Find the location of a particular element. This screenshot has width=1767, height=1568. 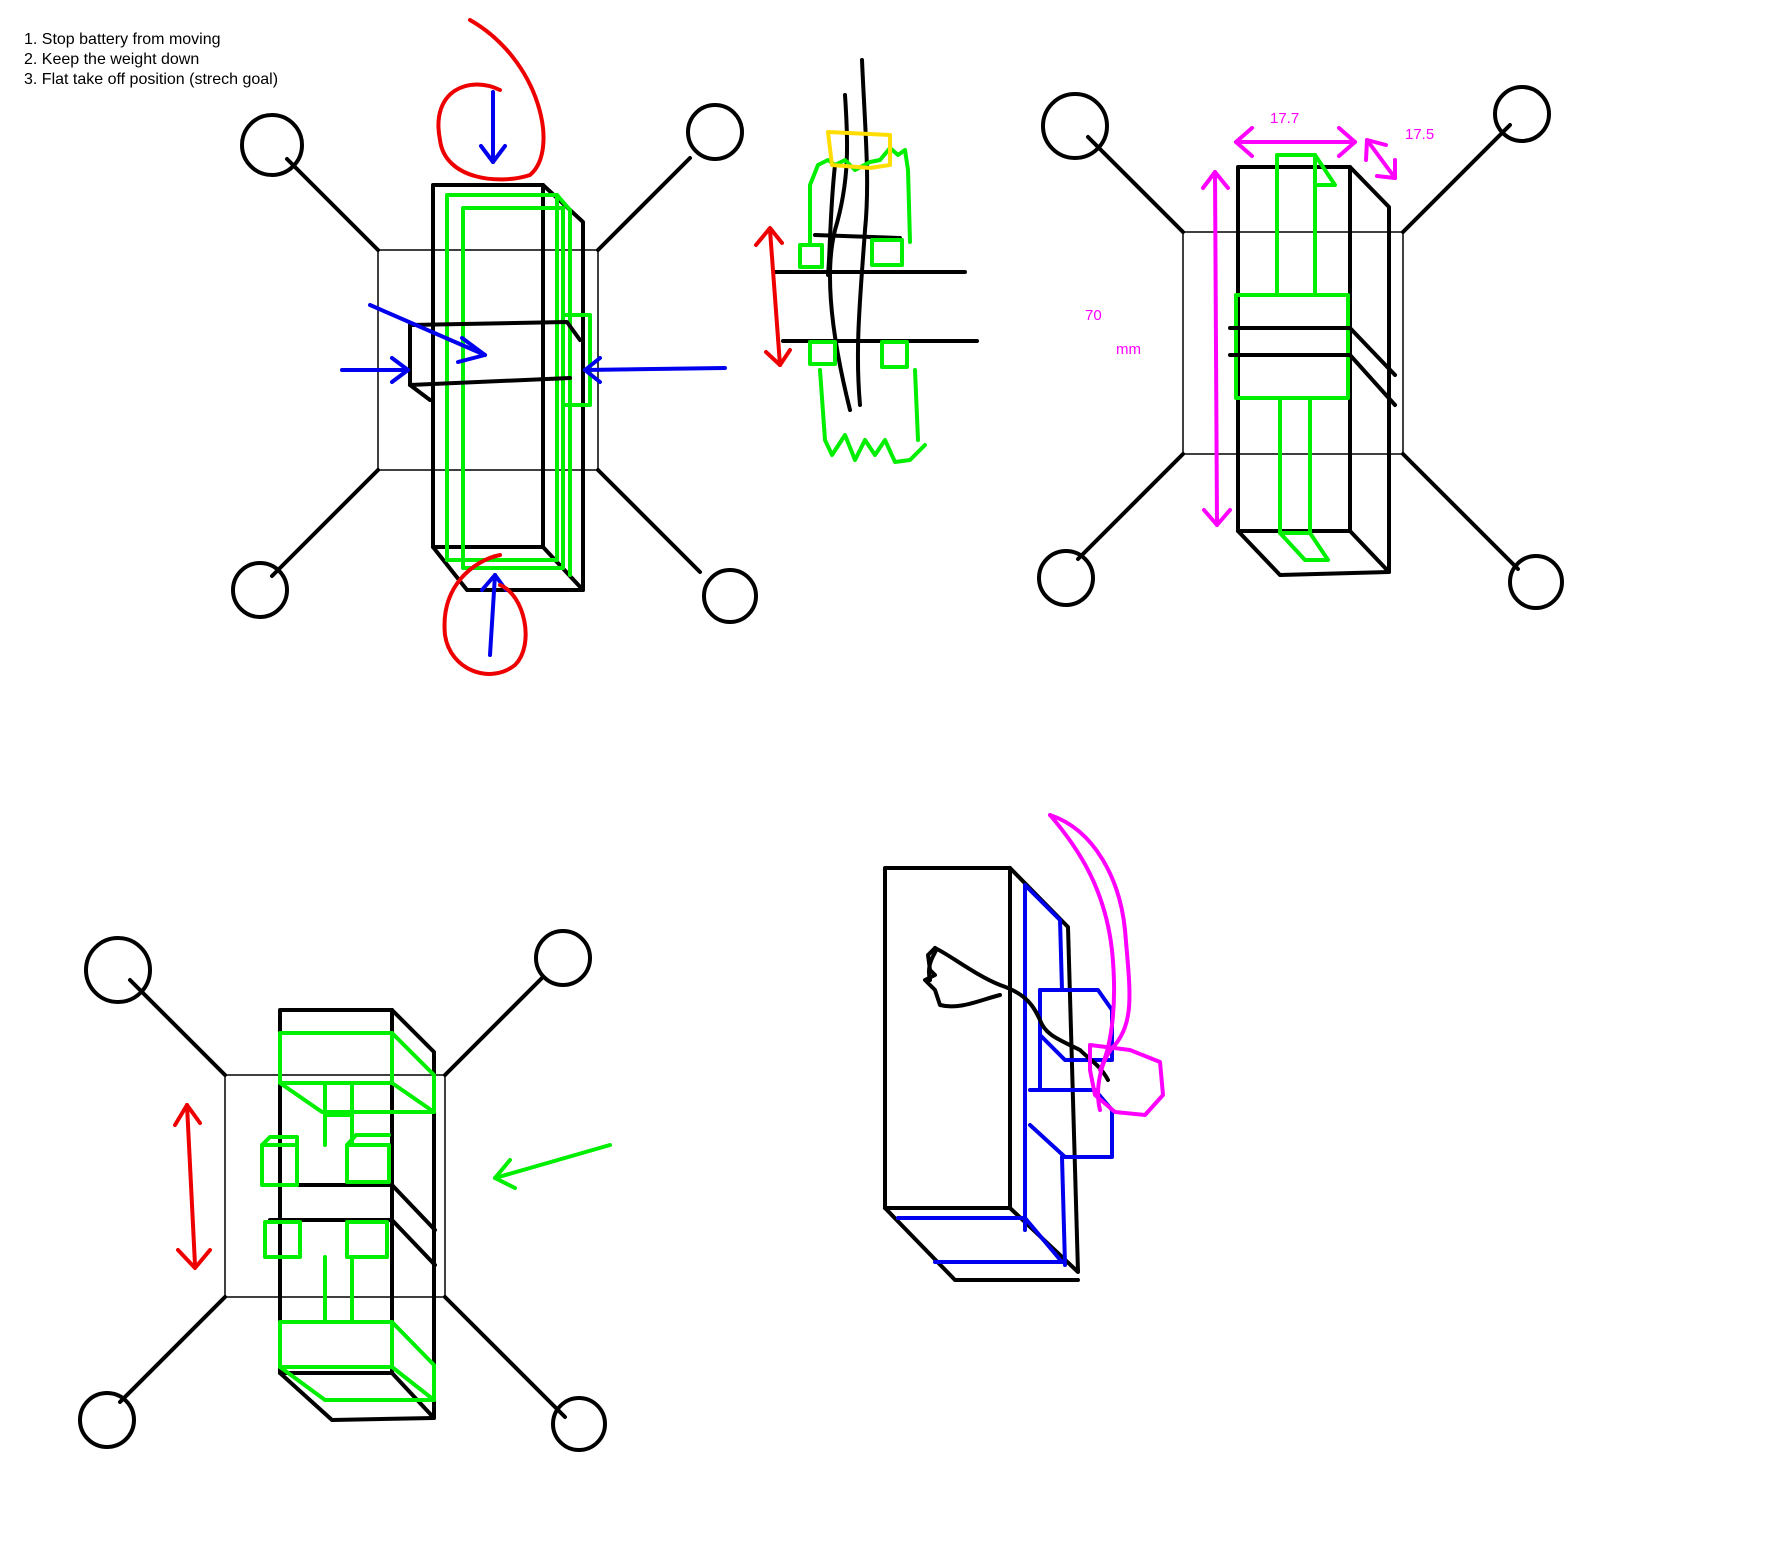

requirement-1: 1. Stop battery from moving is located at coordinates (122, 39).